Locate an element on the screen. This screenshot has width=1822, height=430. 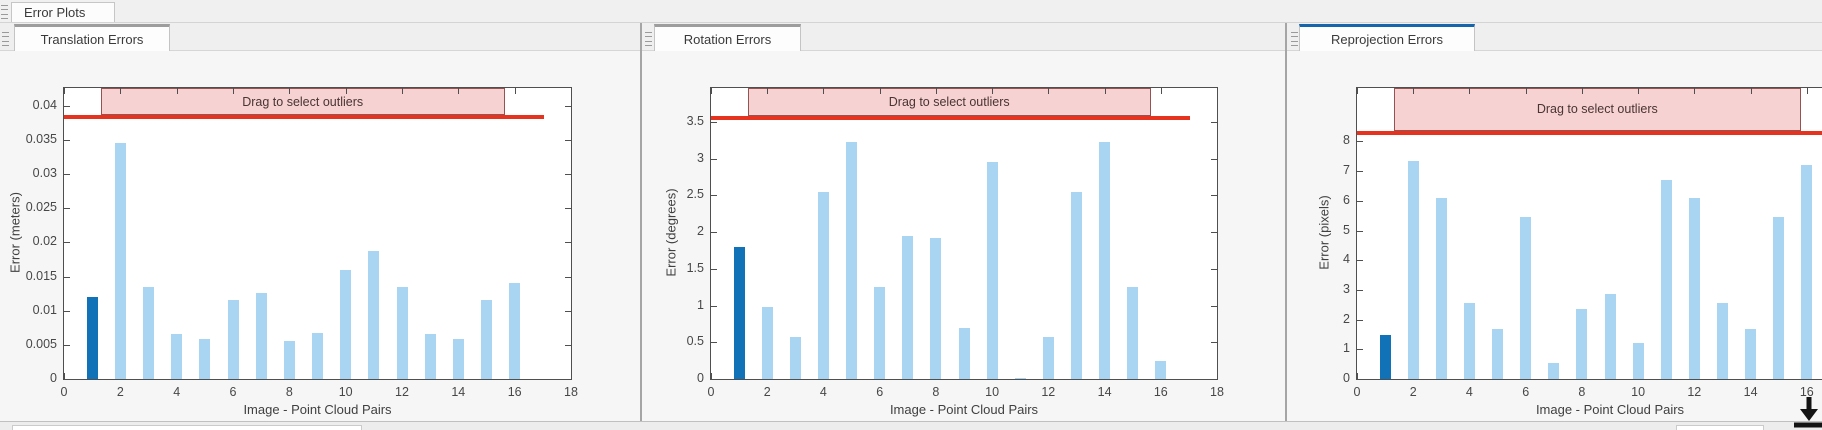
tab-reprojection-errors: Reprojection Errors is located at coordinates (1387, 37).